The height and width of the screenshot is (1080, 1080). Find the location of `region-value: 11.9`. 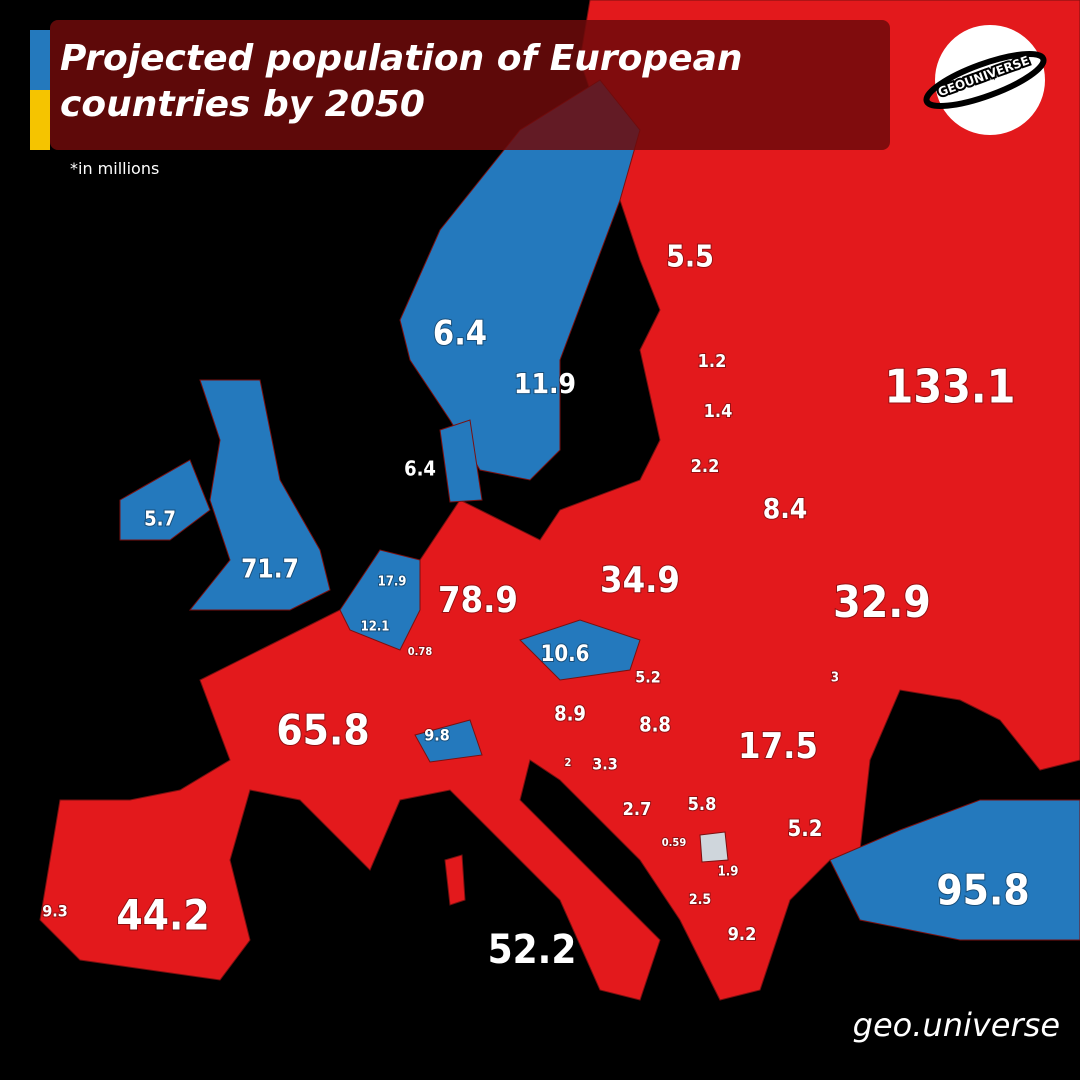

region-value: 11.9 is located at coordinates (545, 383).